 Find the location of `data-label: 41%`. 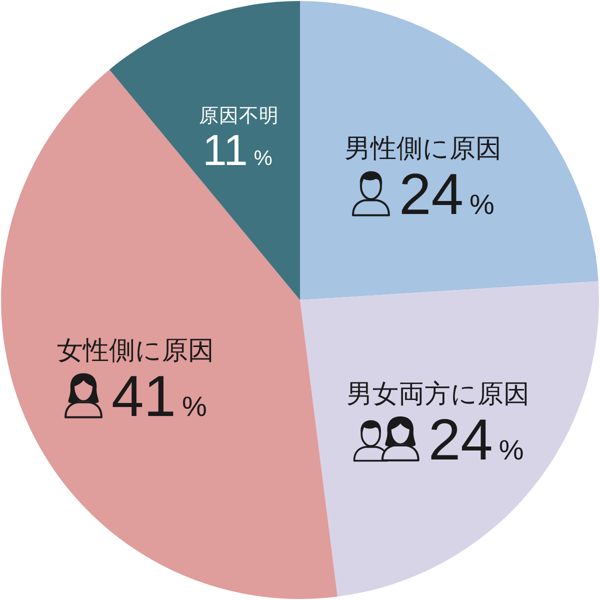

data-label: 41% is located at coordinates (159, 397).